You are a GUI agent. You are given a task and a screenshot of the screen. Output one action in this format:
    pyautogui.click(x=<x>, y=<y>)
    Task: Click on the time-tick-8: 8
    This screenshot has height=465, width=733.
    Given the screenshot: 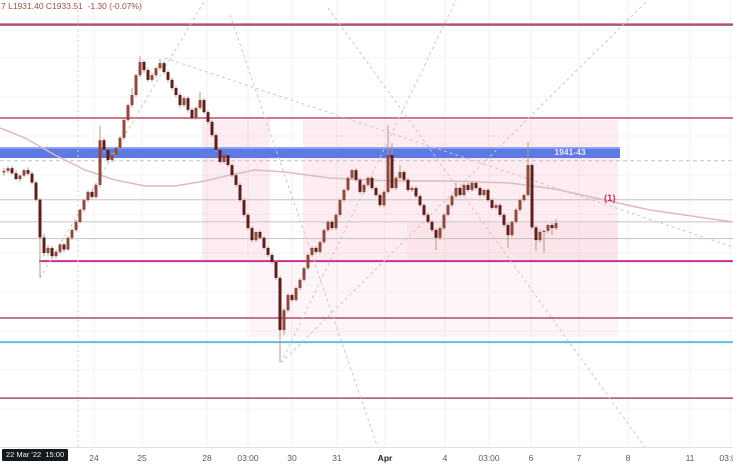 What is the action you would take?
    pyautogui.click(x=628, y=458)
    